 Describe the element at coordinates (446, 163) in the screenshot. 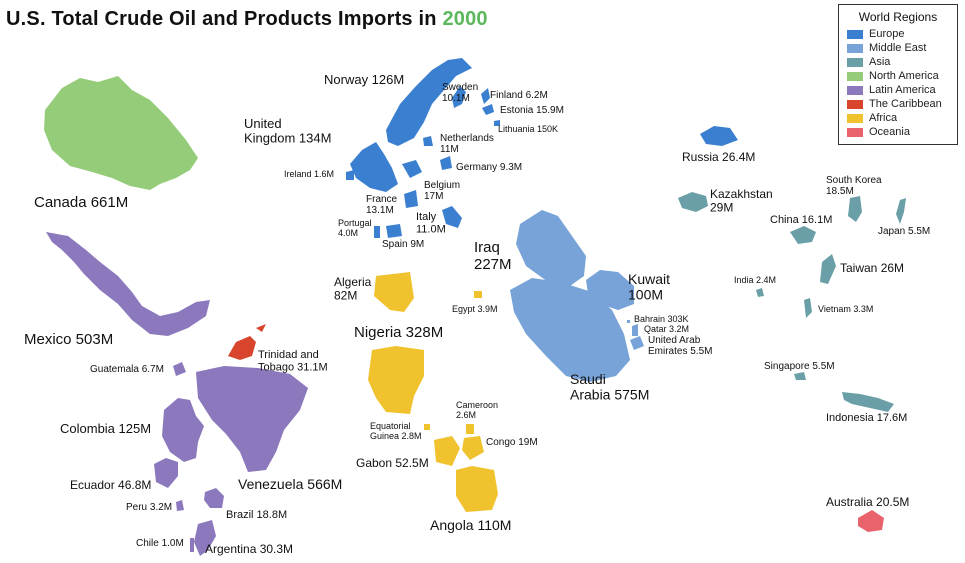

I see `germany-shape` at that location.